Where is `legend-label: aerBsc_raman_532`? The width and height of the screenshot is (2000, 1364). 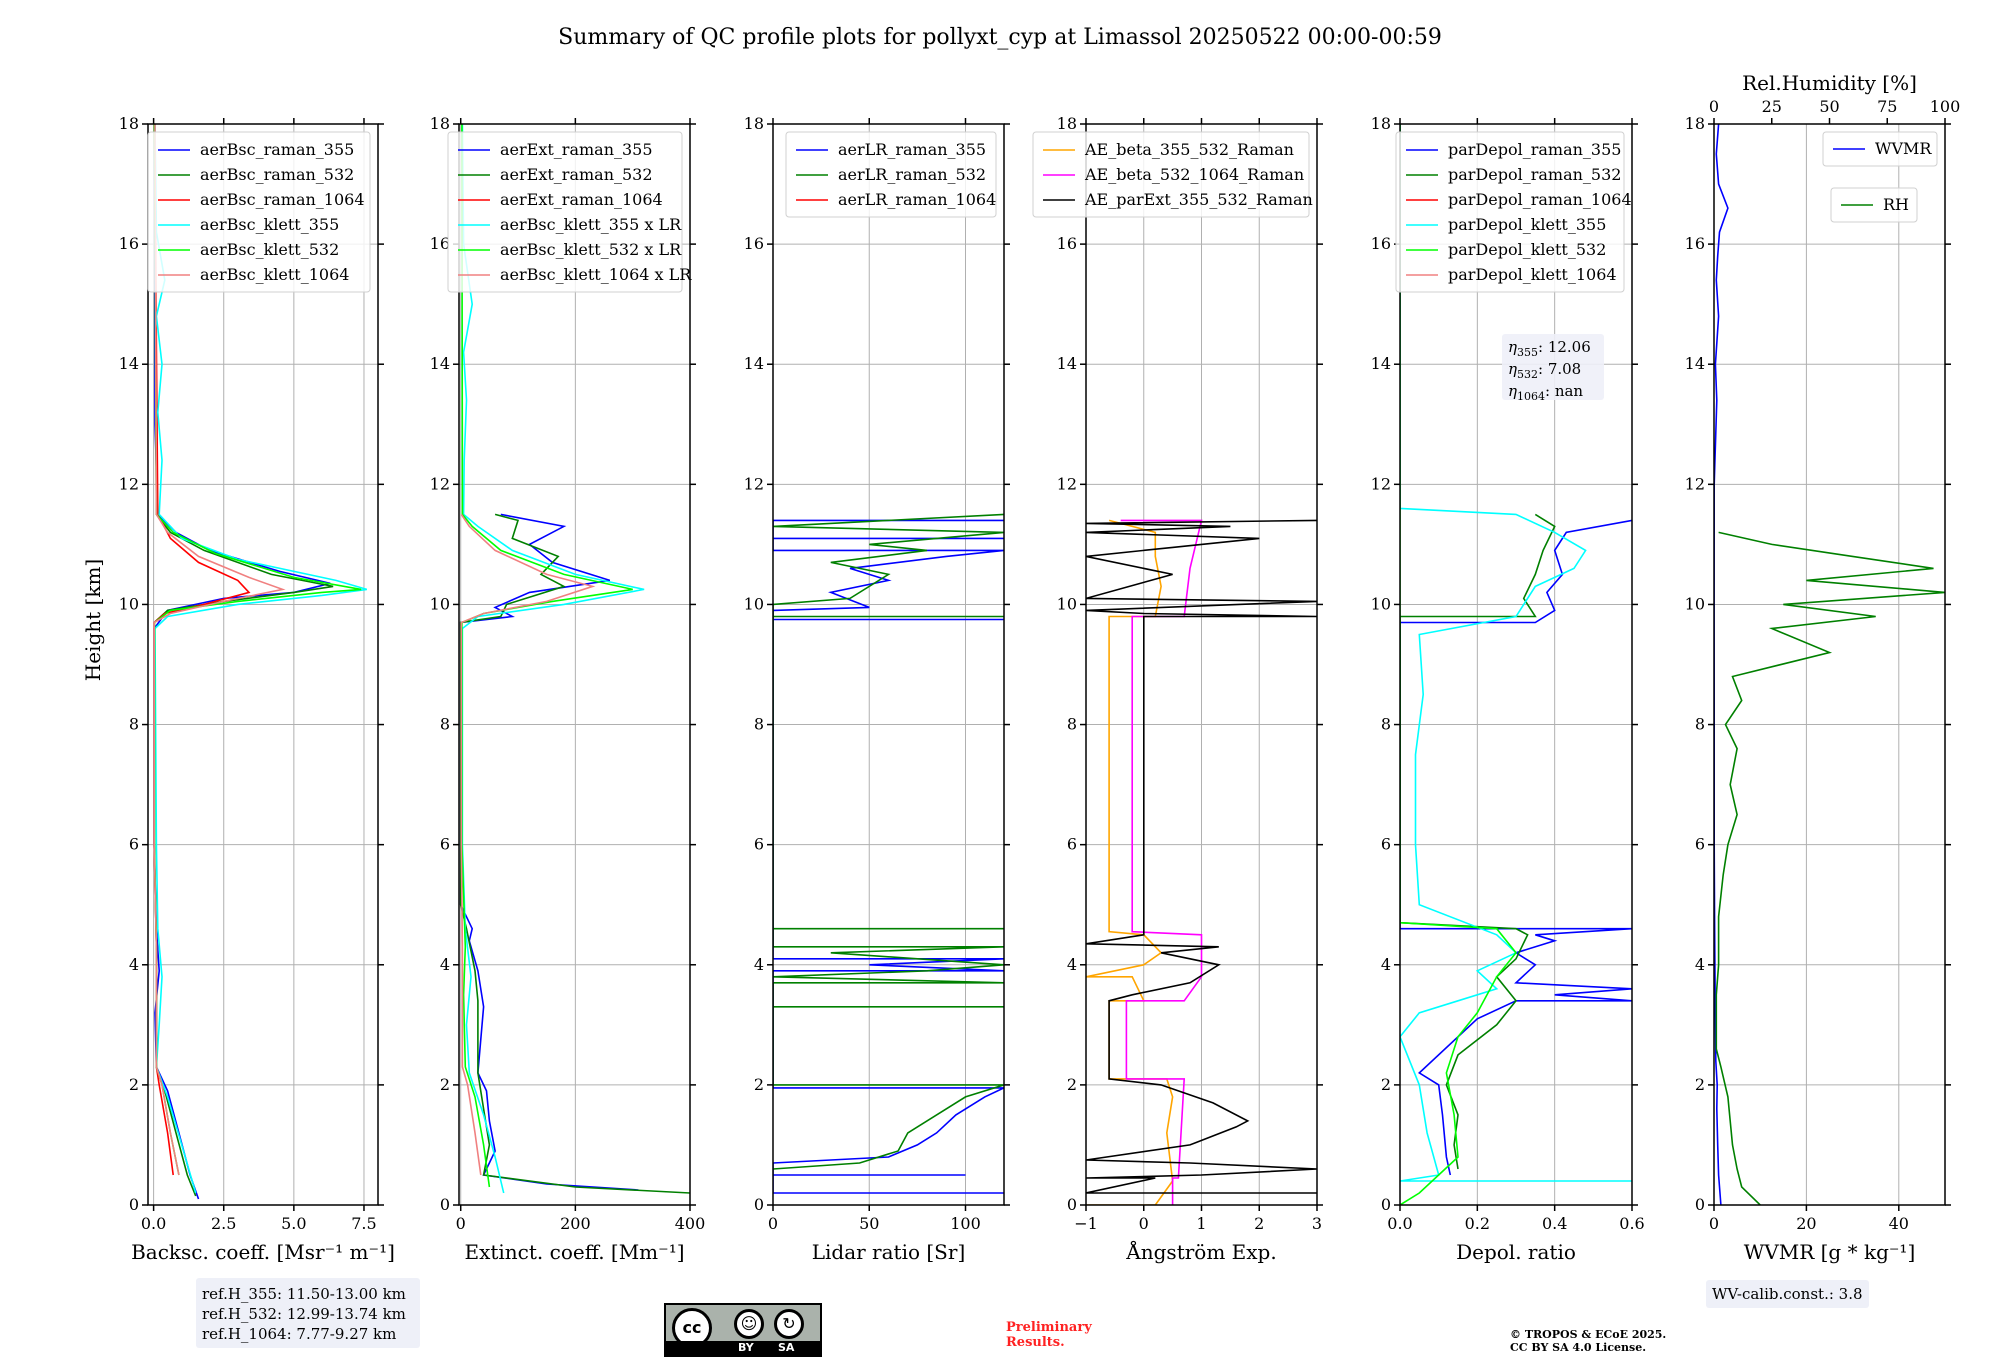
legend-label: aerBsc_raman_532 is located at coordinates (277, 174).